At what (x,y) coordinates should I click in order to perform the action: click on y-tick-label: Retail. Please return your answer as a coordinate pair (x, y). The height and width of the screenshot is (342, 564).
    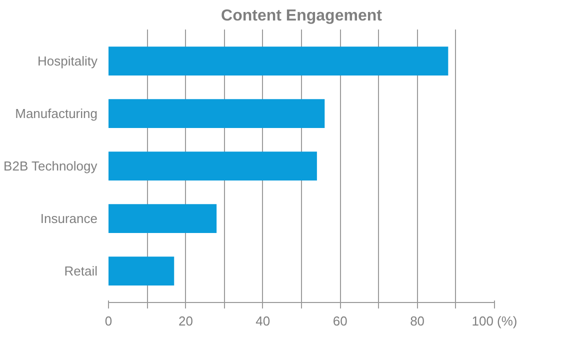
    Looking at the image, I should click on (81, 271).